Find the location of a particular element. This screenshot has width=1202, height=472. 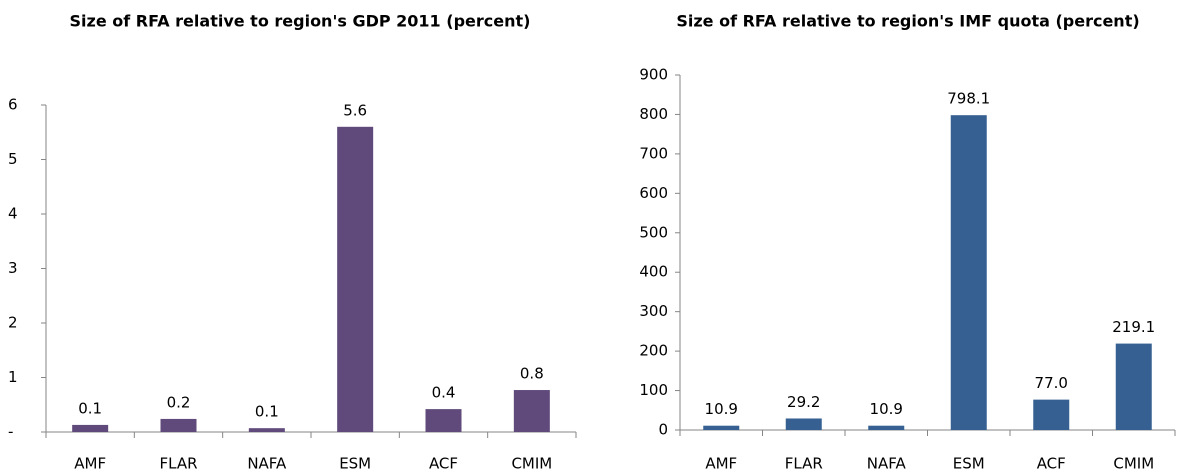

data-label: 219.1 is located at coordinates (1133, 327).